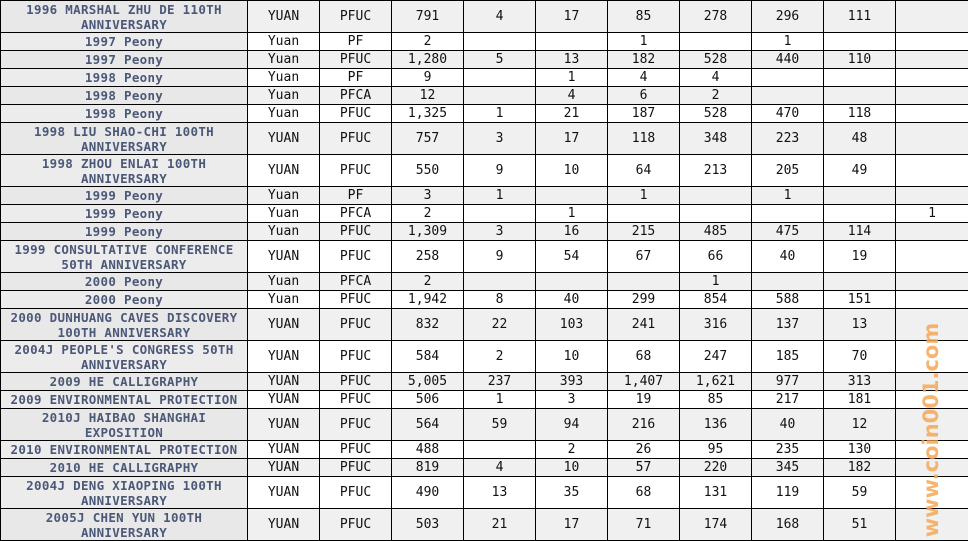 The height and width of the screenshot is (541, 968). What do you see at coordinates (860, 300) in the screenshot?
I see `count-cell: 151` at bounding box center [860, 300].